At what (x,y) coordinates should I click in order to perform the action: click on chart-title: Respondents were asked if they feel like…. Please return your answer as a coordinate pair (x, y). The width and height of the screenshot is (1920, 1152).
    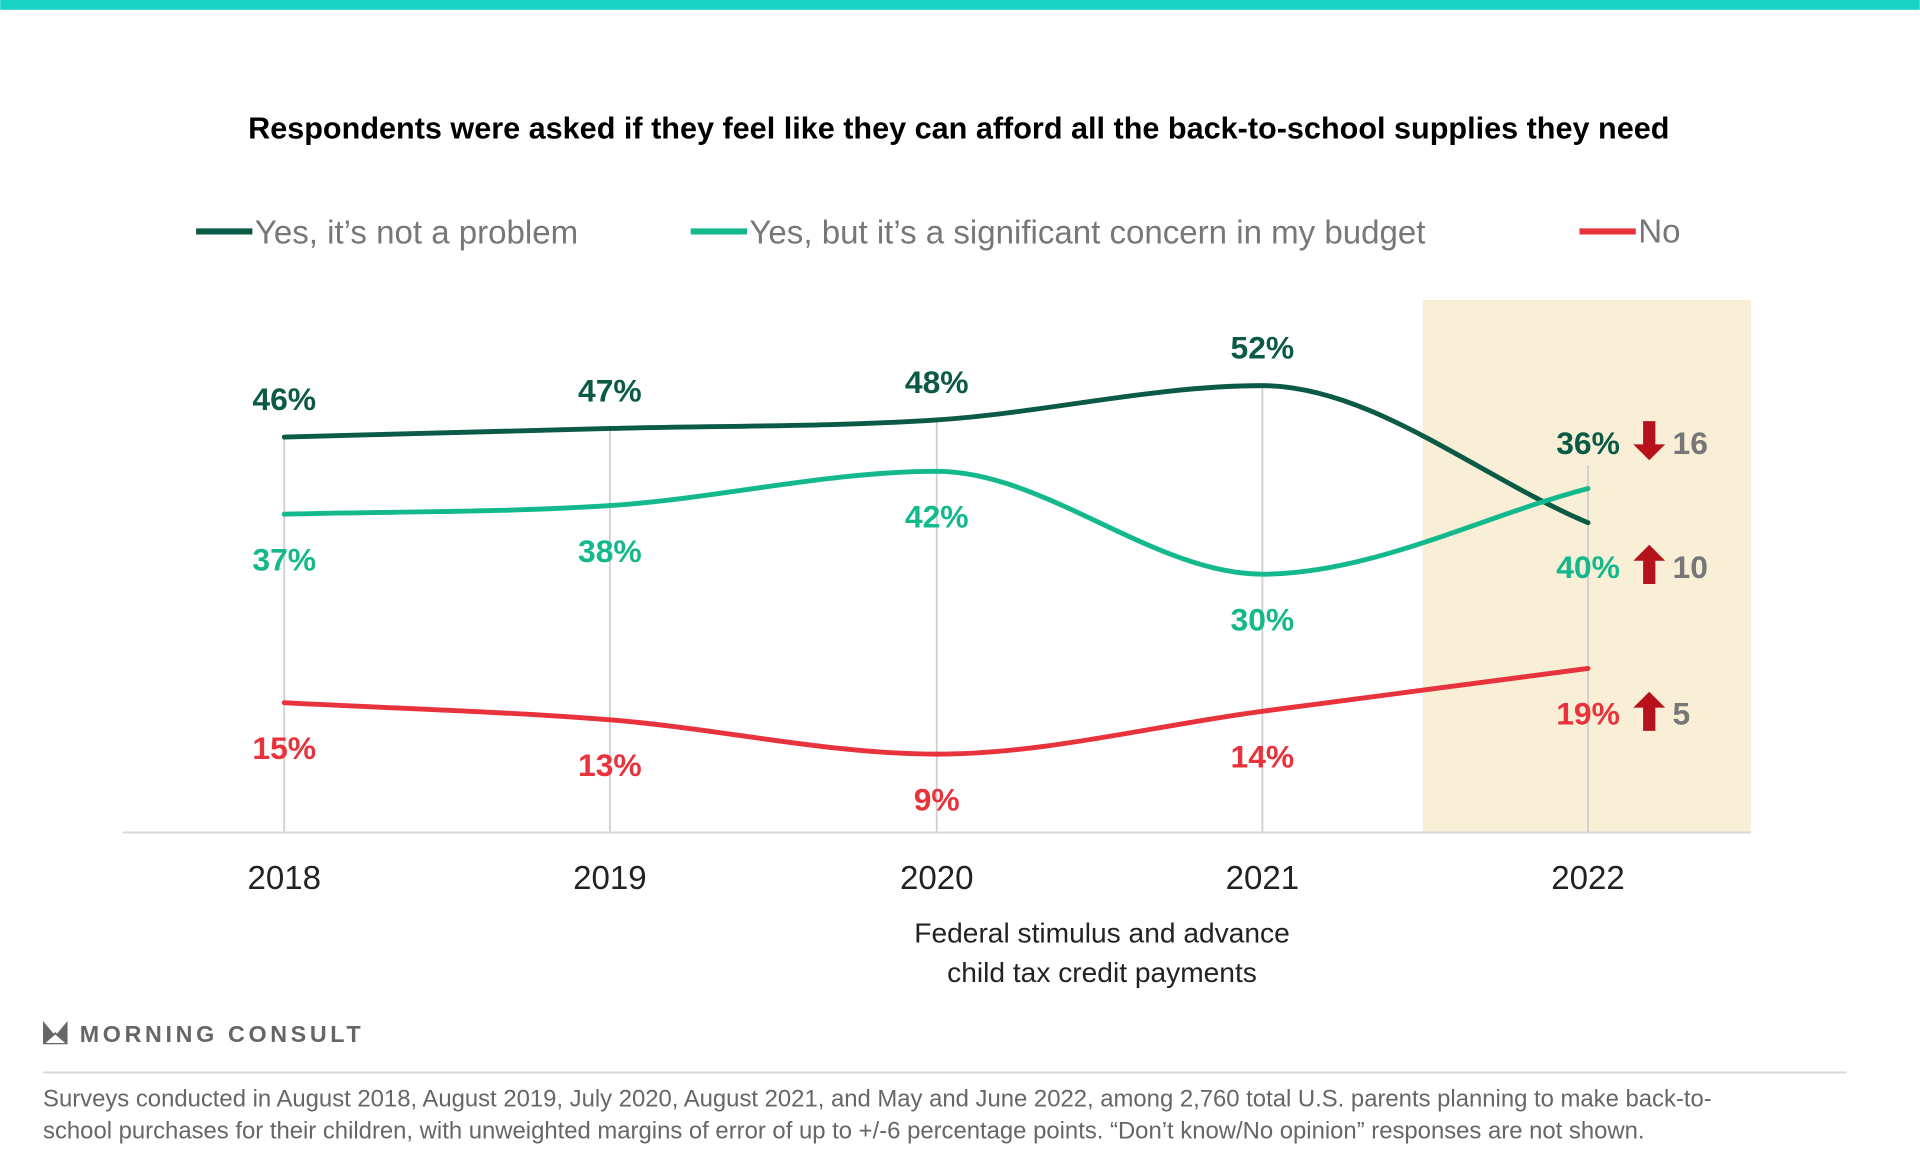
    Looking at the image, I should click on (958, 128).